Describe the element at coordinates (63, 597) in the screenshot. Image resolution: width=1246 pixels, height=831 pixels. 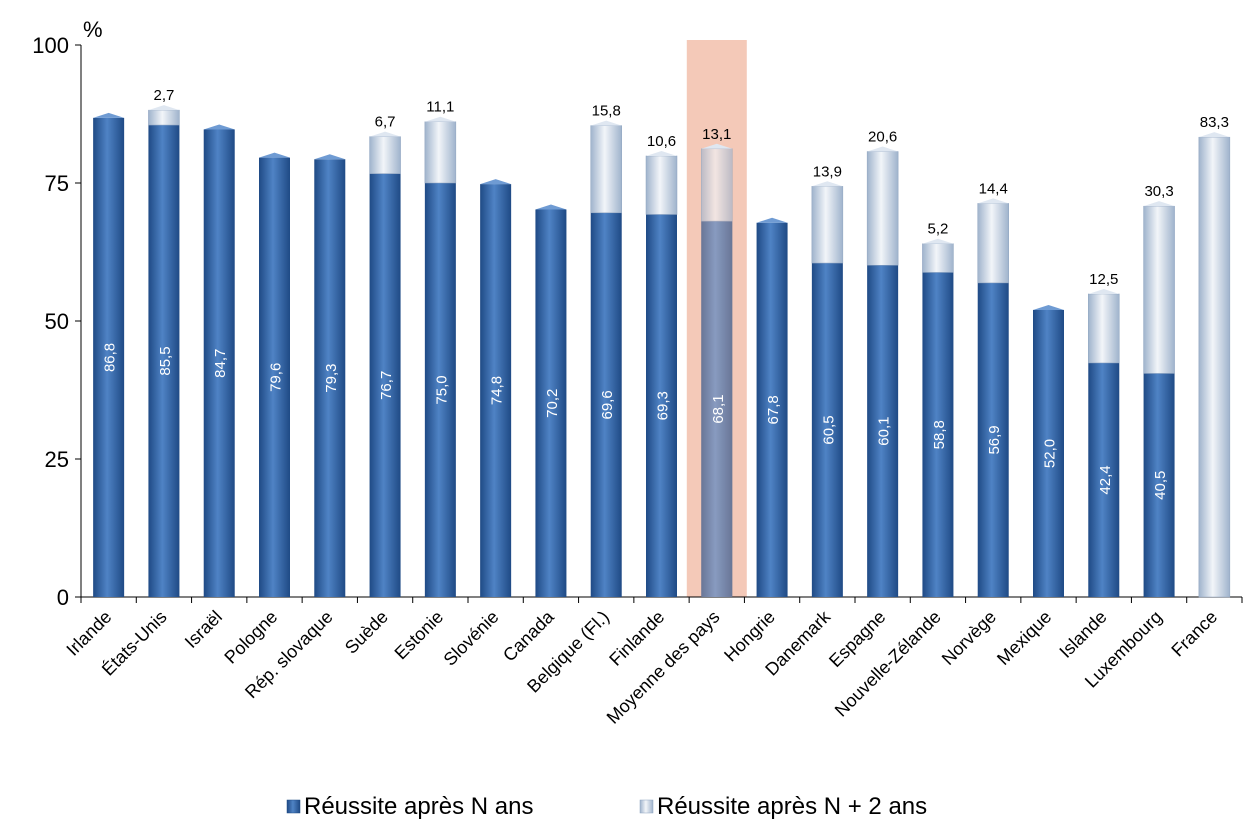
I see `y-tick-label: 0` at that location.